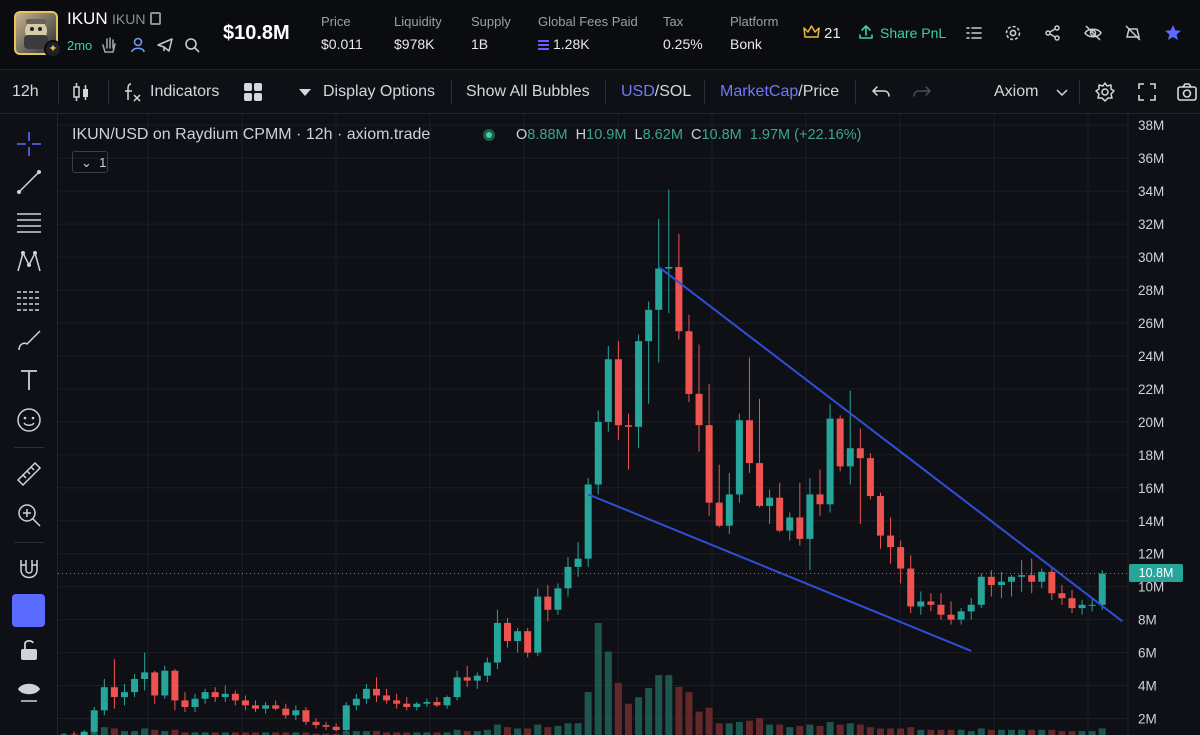 The height and width of the screenshot is (735, 1200). I want to click on fibonacci-icon, so click(29, 301).